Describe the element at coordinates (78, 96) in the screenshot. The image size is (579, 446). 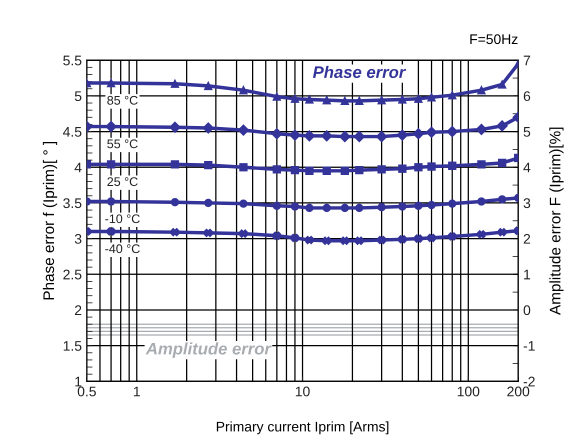
I see `y-tick-label: 5` at that location.